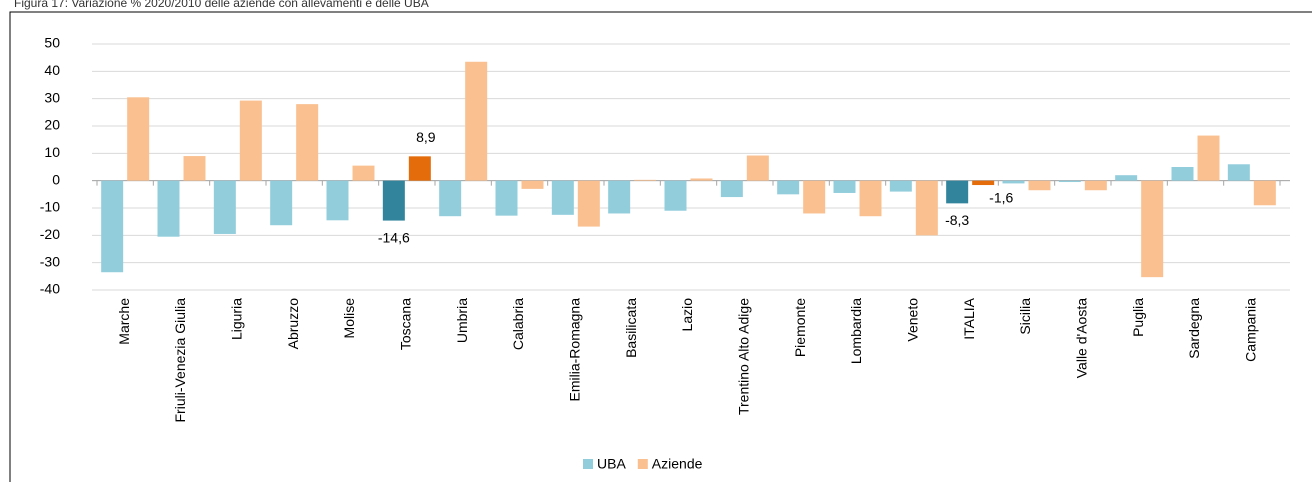 The width and height of the screenshot is (1312, 482). Describe the element at coordinates (52, 43) in the screenshot. I see `y-tick-label: 50` at that location.